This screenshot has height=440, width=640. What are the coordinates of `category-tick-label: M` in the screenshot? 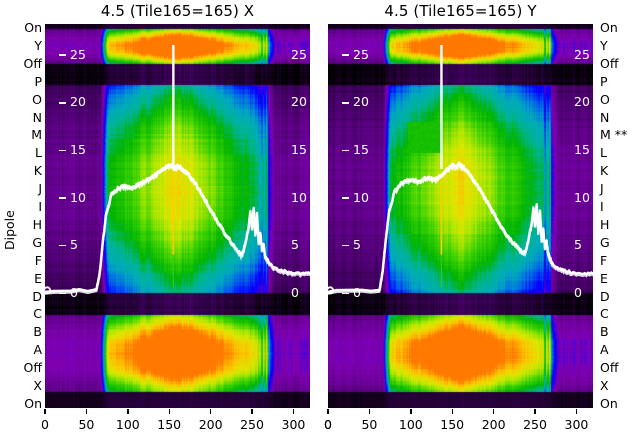 It's located at (36, 135).